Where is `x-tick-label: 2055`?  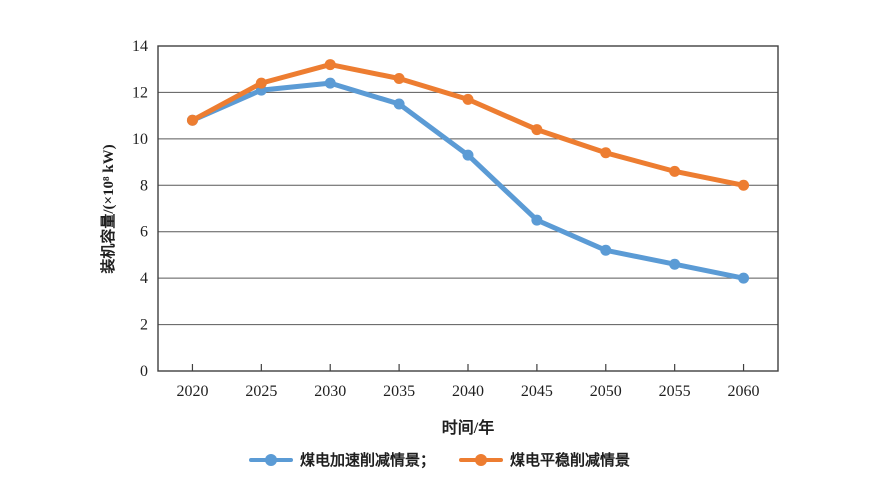 x-tick-label: 2055 is located at coordinates (675, 391).